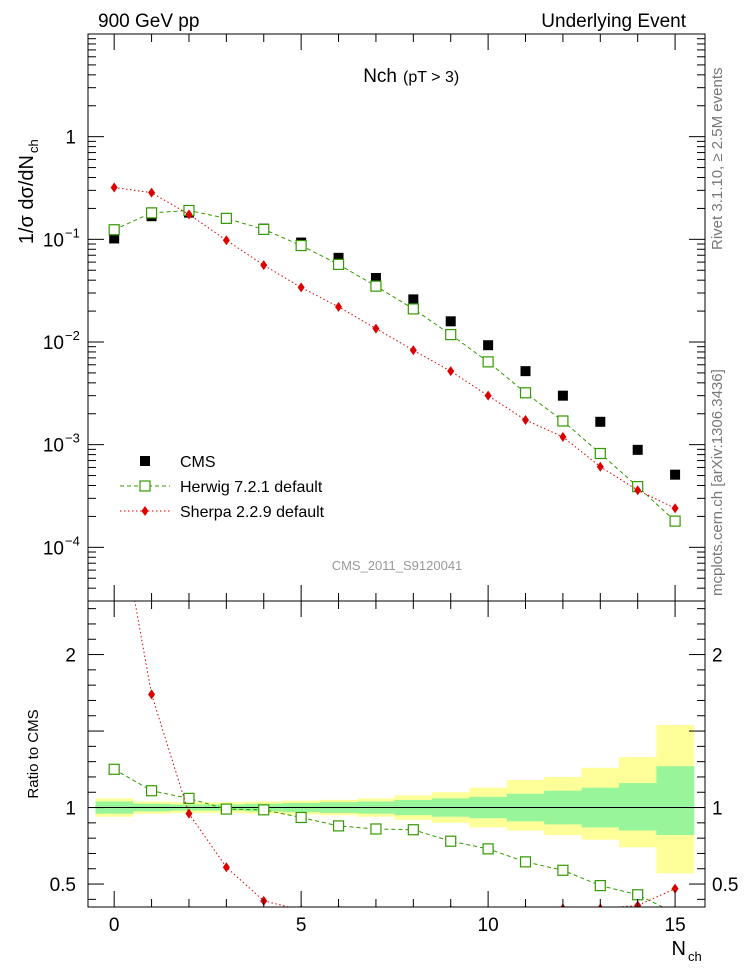 The image size is (746, 972). Describe the element at coordinates (251, 487) in the screenshot. I see `legend-entry-1: Herwig 7.2.1 default` at that location.